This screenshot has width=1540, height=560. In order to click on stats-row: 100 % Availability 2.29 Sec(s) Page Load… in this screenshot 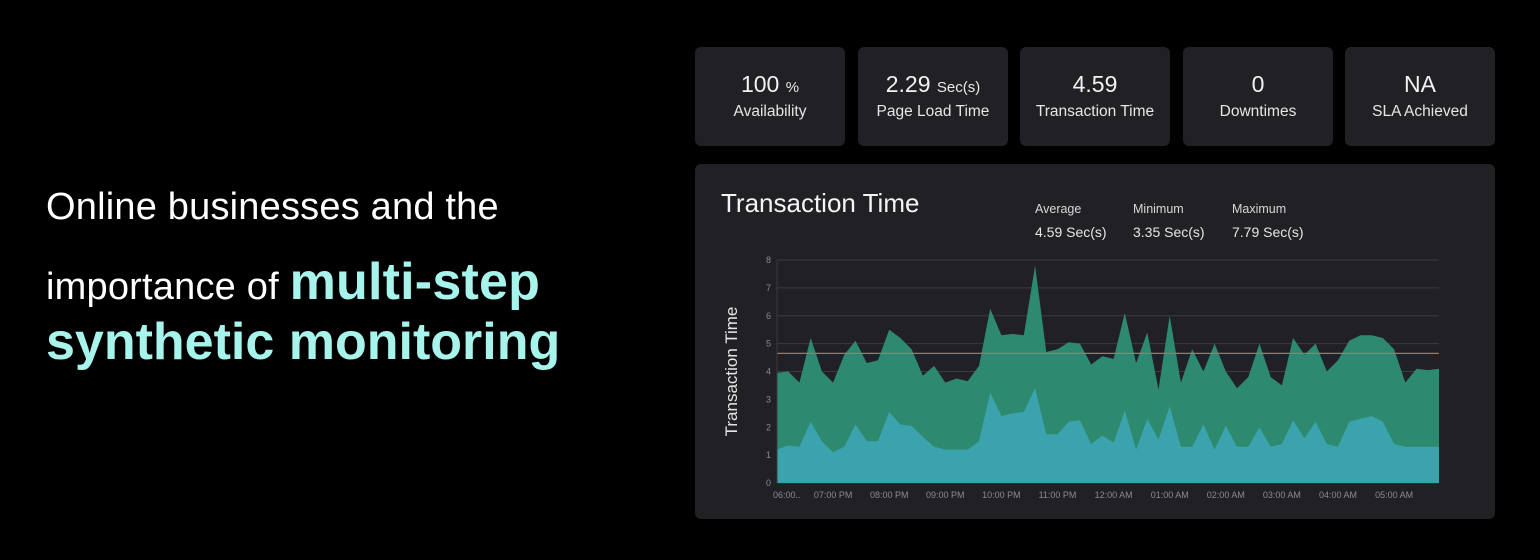, I will do `click(1095, 96)`.